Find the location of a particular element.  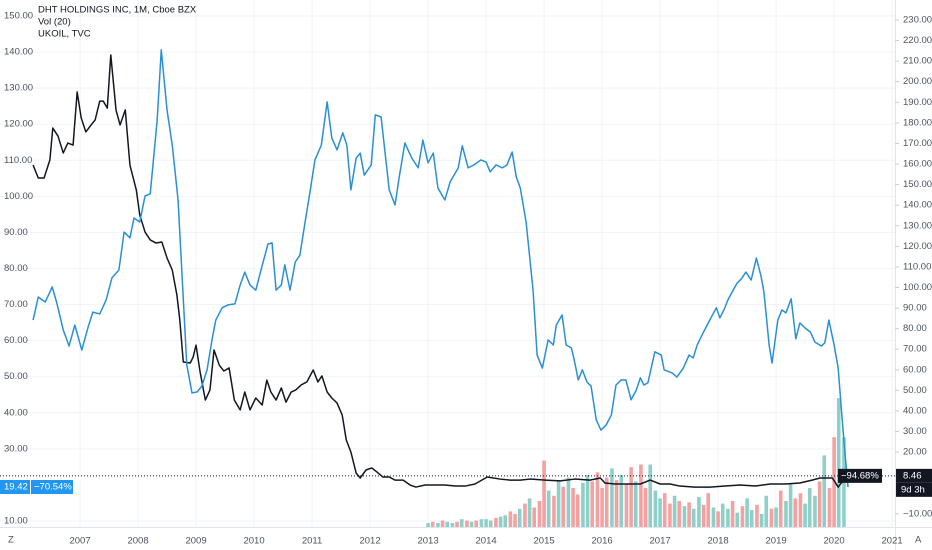

y2-tick-label: 130.00 is located at coordinates (917, 225).